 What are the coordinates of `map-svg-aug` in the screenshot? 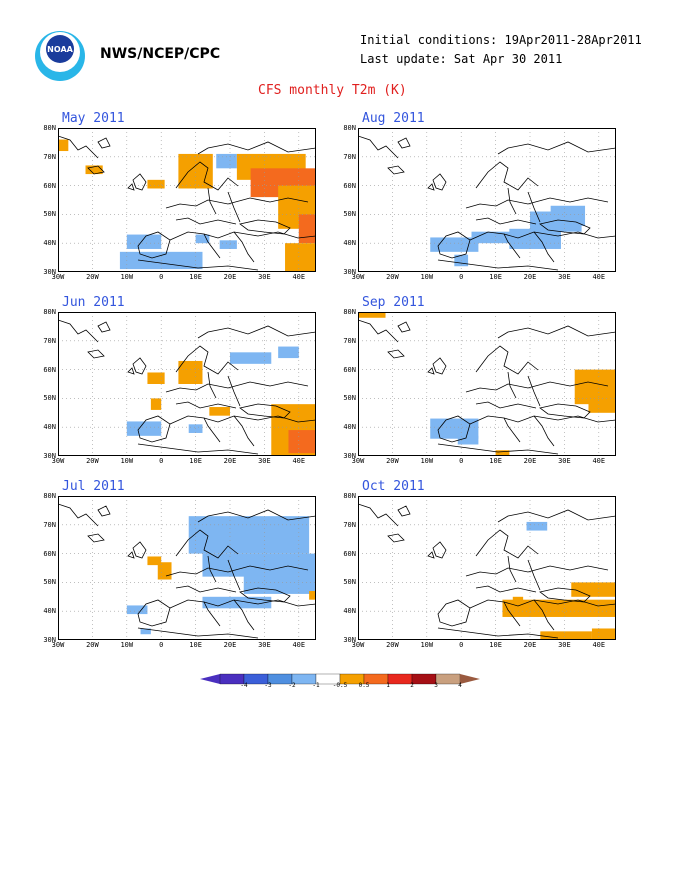 It's located at (487, 200).